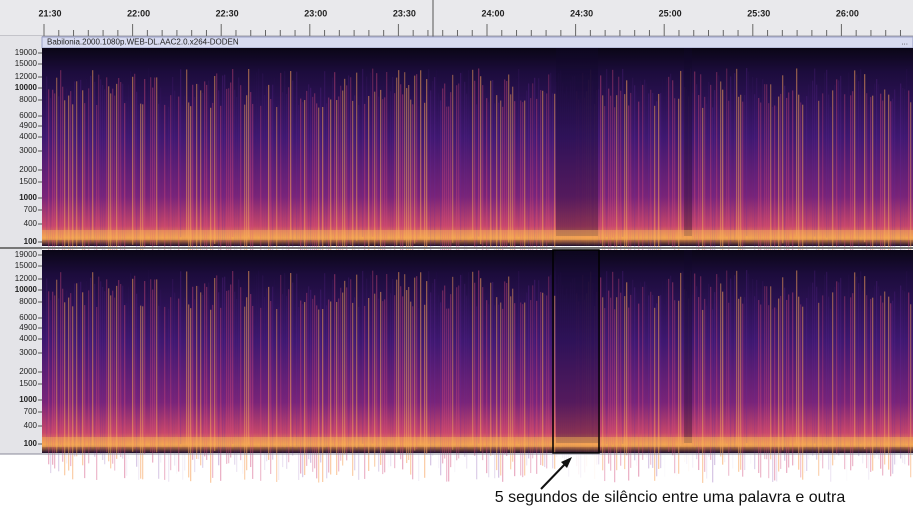 This screenshot has height=516, width=913. Describe the element at coordinates (31, 425) in the screenshot. I see `freq-label: 400` at that location.